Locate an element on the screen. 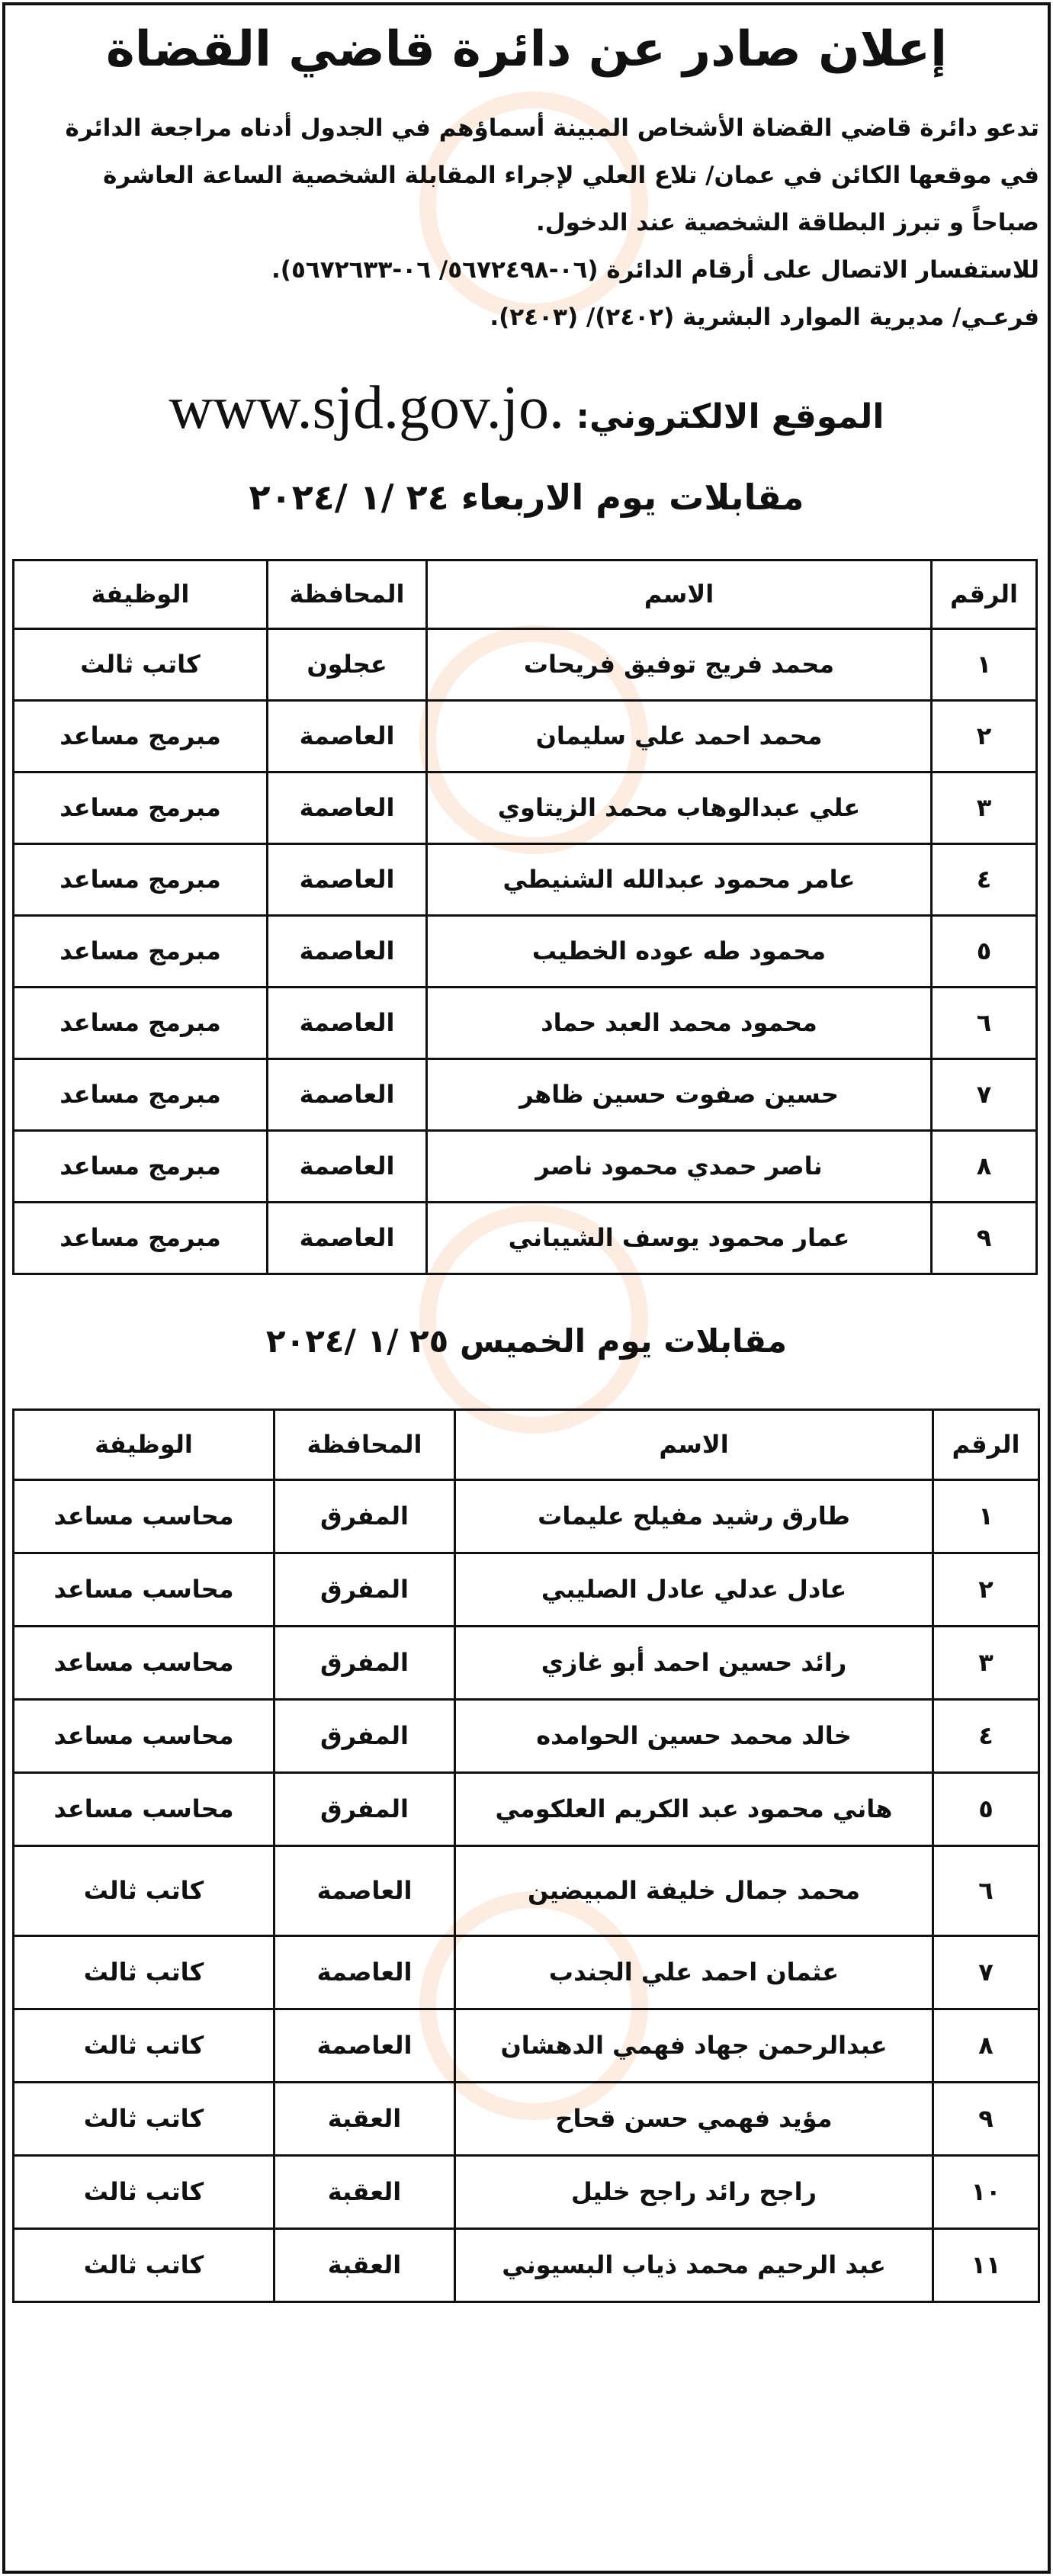 The width and height of the screenshot is (1053, 2576). cell-row-number: ٤ is located at coordinates (986, 1736).